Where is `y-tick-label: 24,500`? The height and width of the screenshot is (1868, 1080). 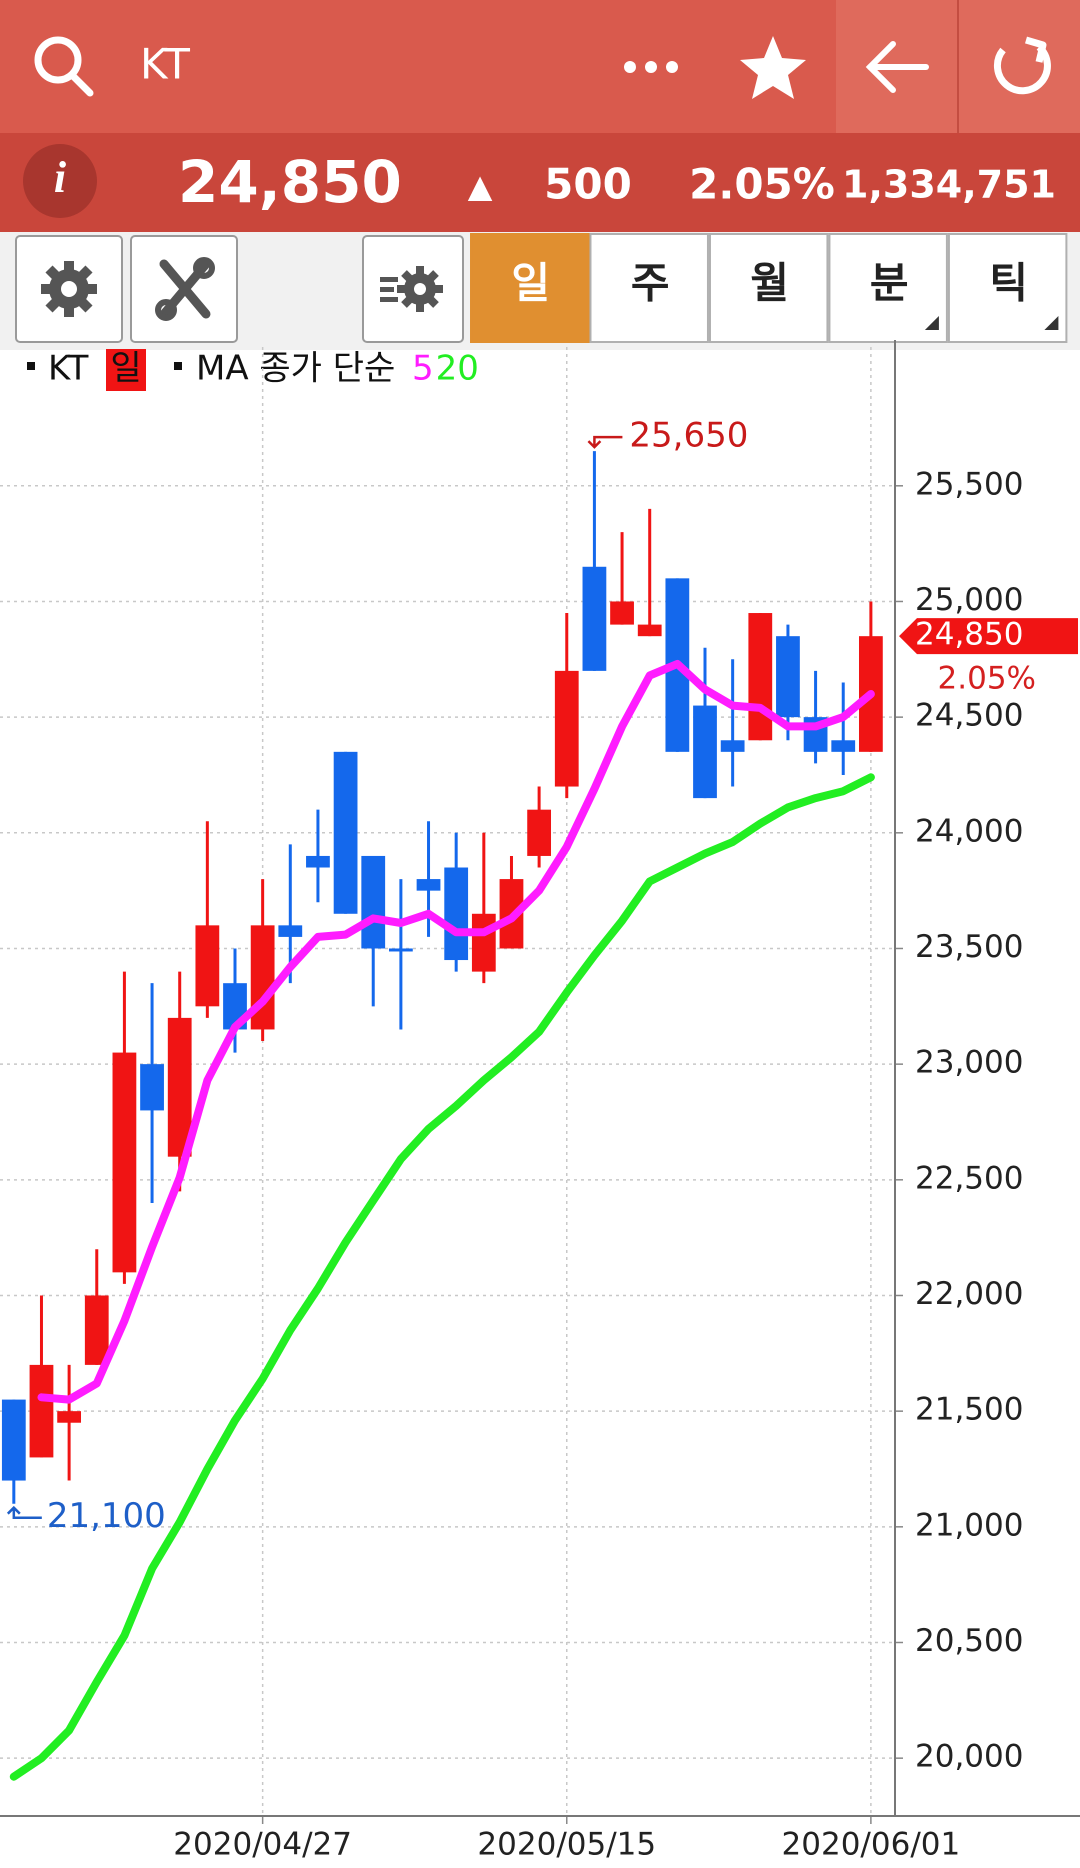 y-tick-label: 24,500 is located at coordinates (969, 716).